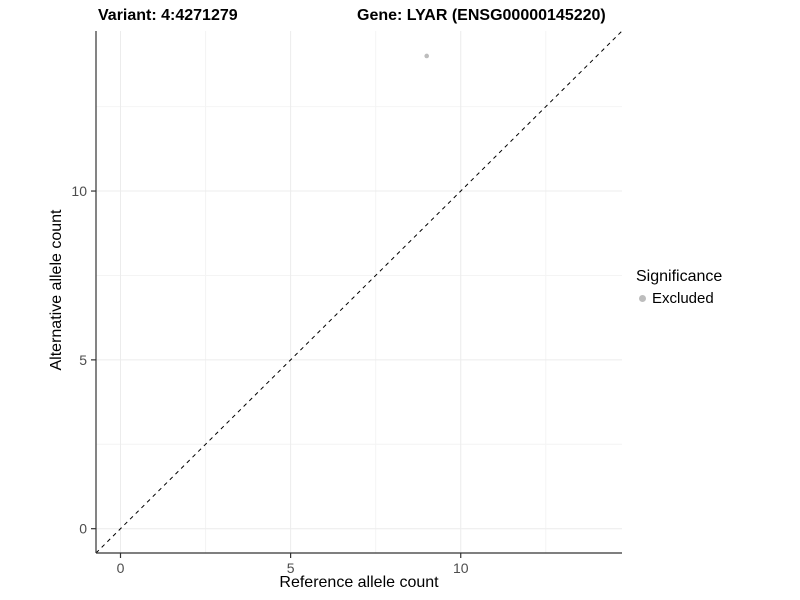 The height and width of the screenshot is (600, 800). I want to click on y-tick-label: 5, so click(83, 360).